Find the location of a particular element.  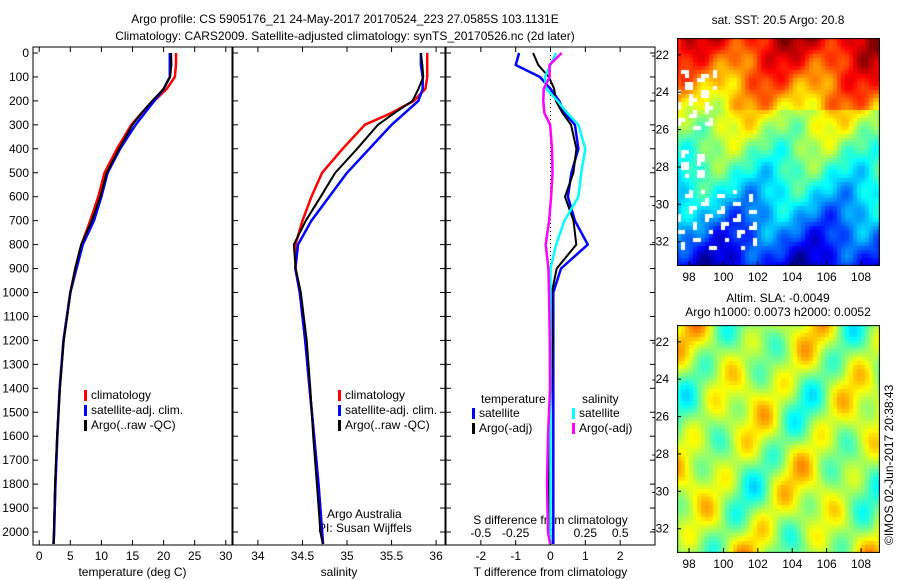

y-tick-label: 400 is located at coordinates (19, 149).